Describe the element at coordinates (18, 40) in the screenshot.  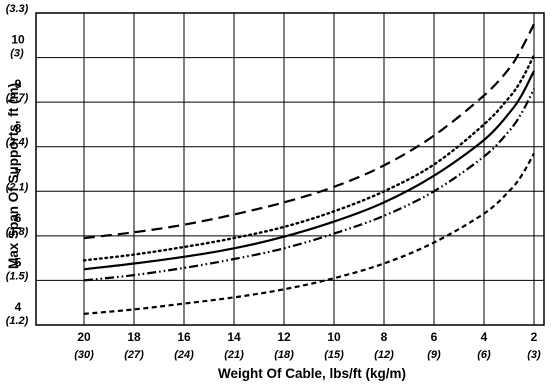
I see `y-tick-label: 10` at that location.